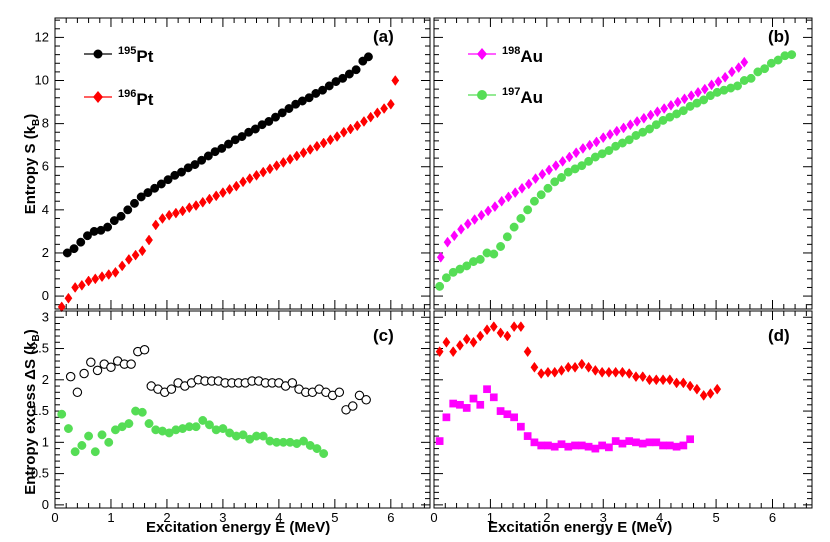  What do you see at coordinates (779, 335) in the screenshot?
I see `panel-label-d: (d)` at bounding box center [779, 335].